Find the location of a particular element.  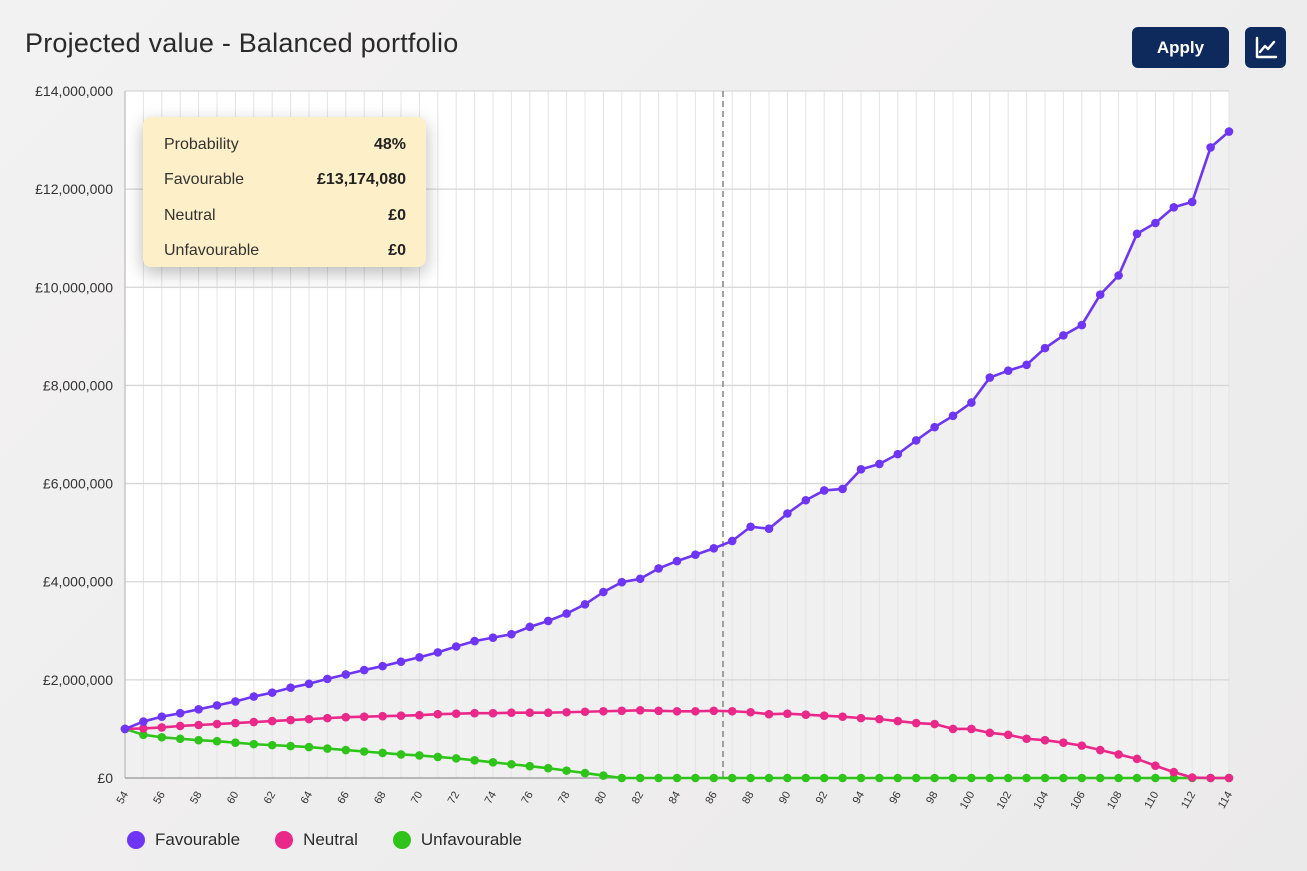

x-tick-label: 76 is located at coordinates (527, 798).